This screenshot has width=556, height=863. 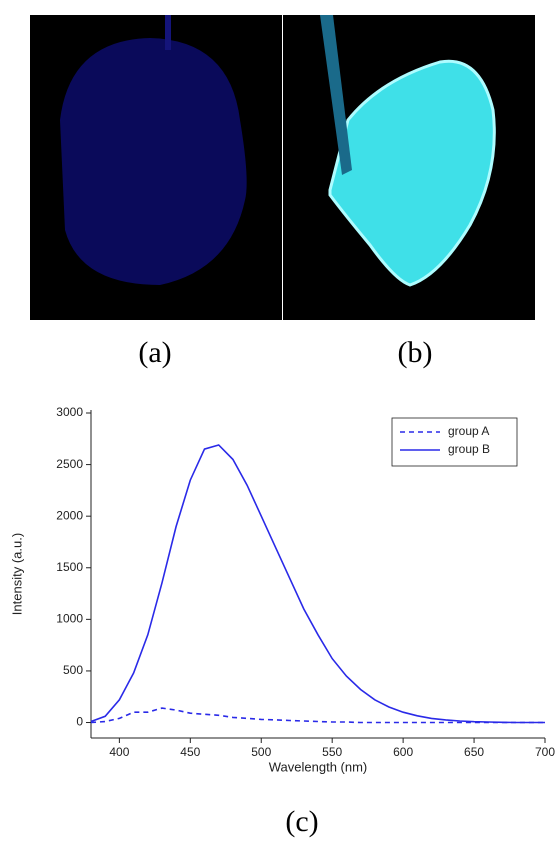 I want to click on x-tick-label: 700, so click(x=545, y=752).